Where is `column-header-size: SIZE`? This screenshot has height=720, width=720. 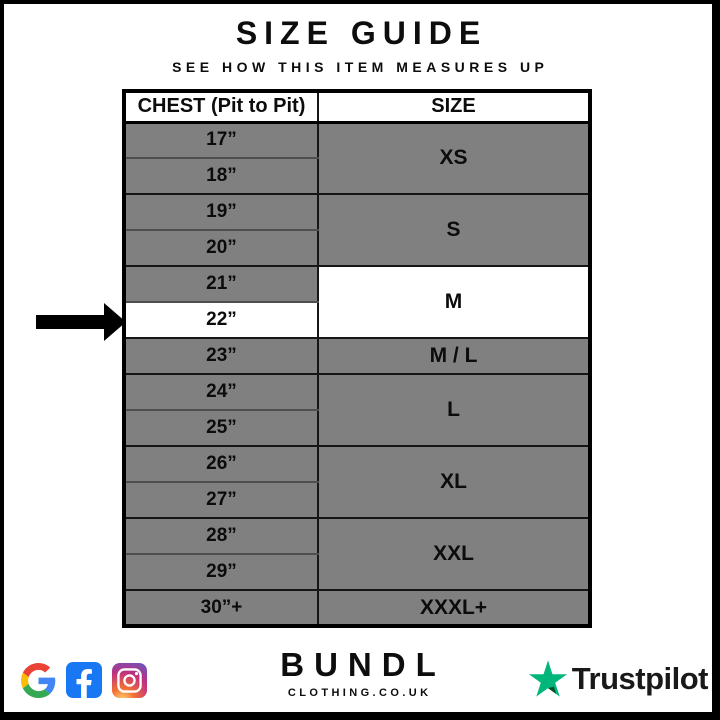
column-header-size: SIZE is located at coordinates (454, 107).